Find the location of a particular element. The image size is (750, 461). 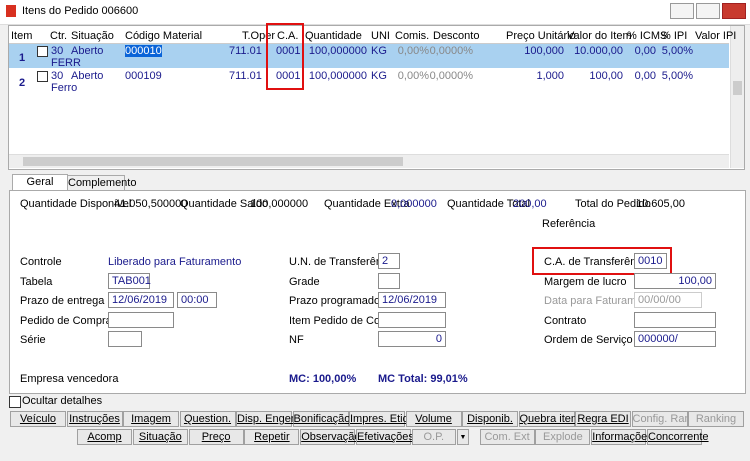

cell: Aberto is located at coordinates (87, 51).